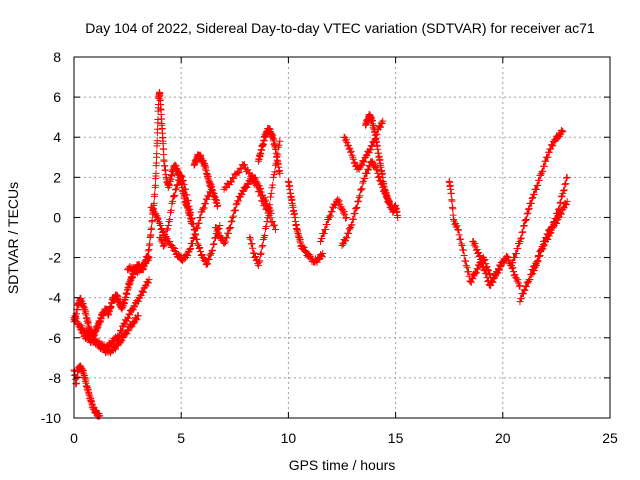  Describe the element at coordinates (55, 258) in the screenshot. I see `y-tick-label: -2` at that location.